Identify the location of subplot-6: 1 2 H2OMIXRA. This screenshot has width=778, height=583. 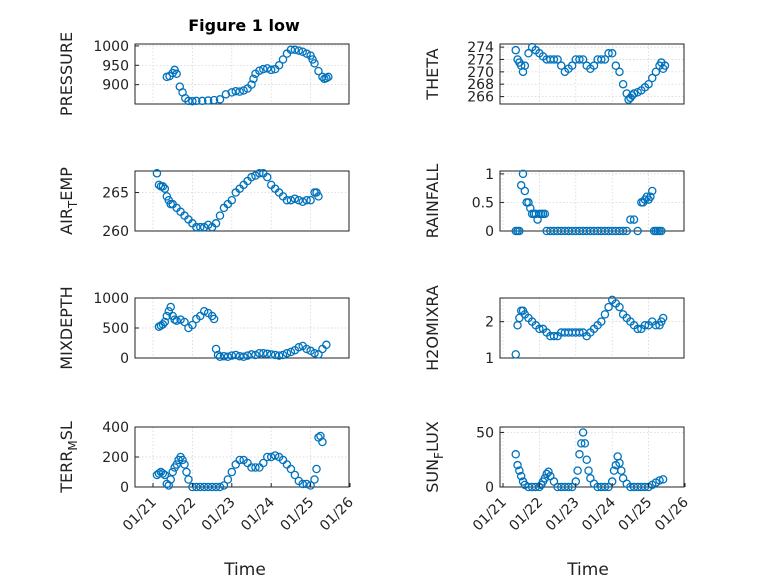
(554, 328).